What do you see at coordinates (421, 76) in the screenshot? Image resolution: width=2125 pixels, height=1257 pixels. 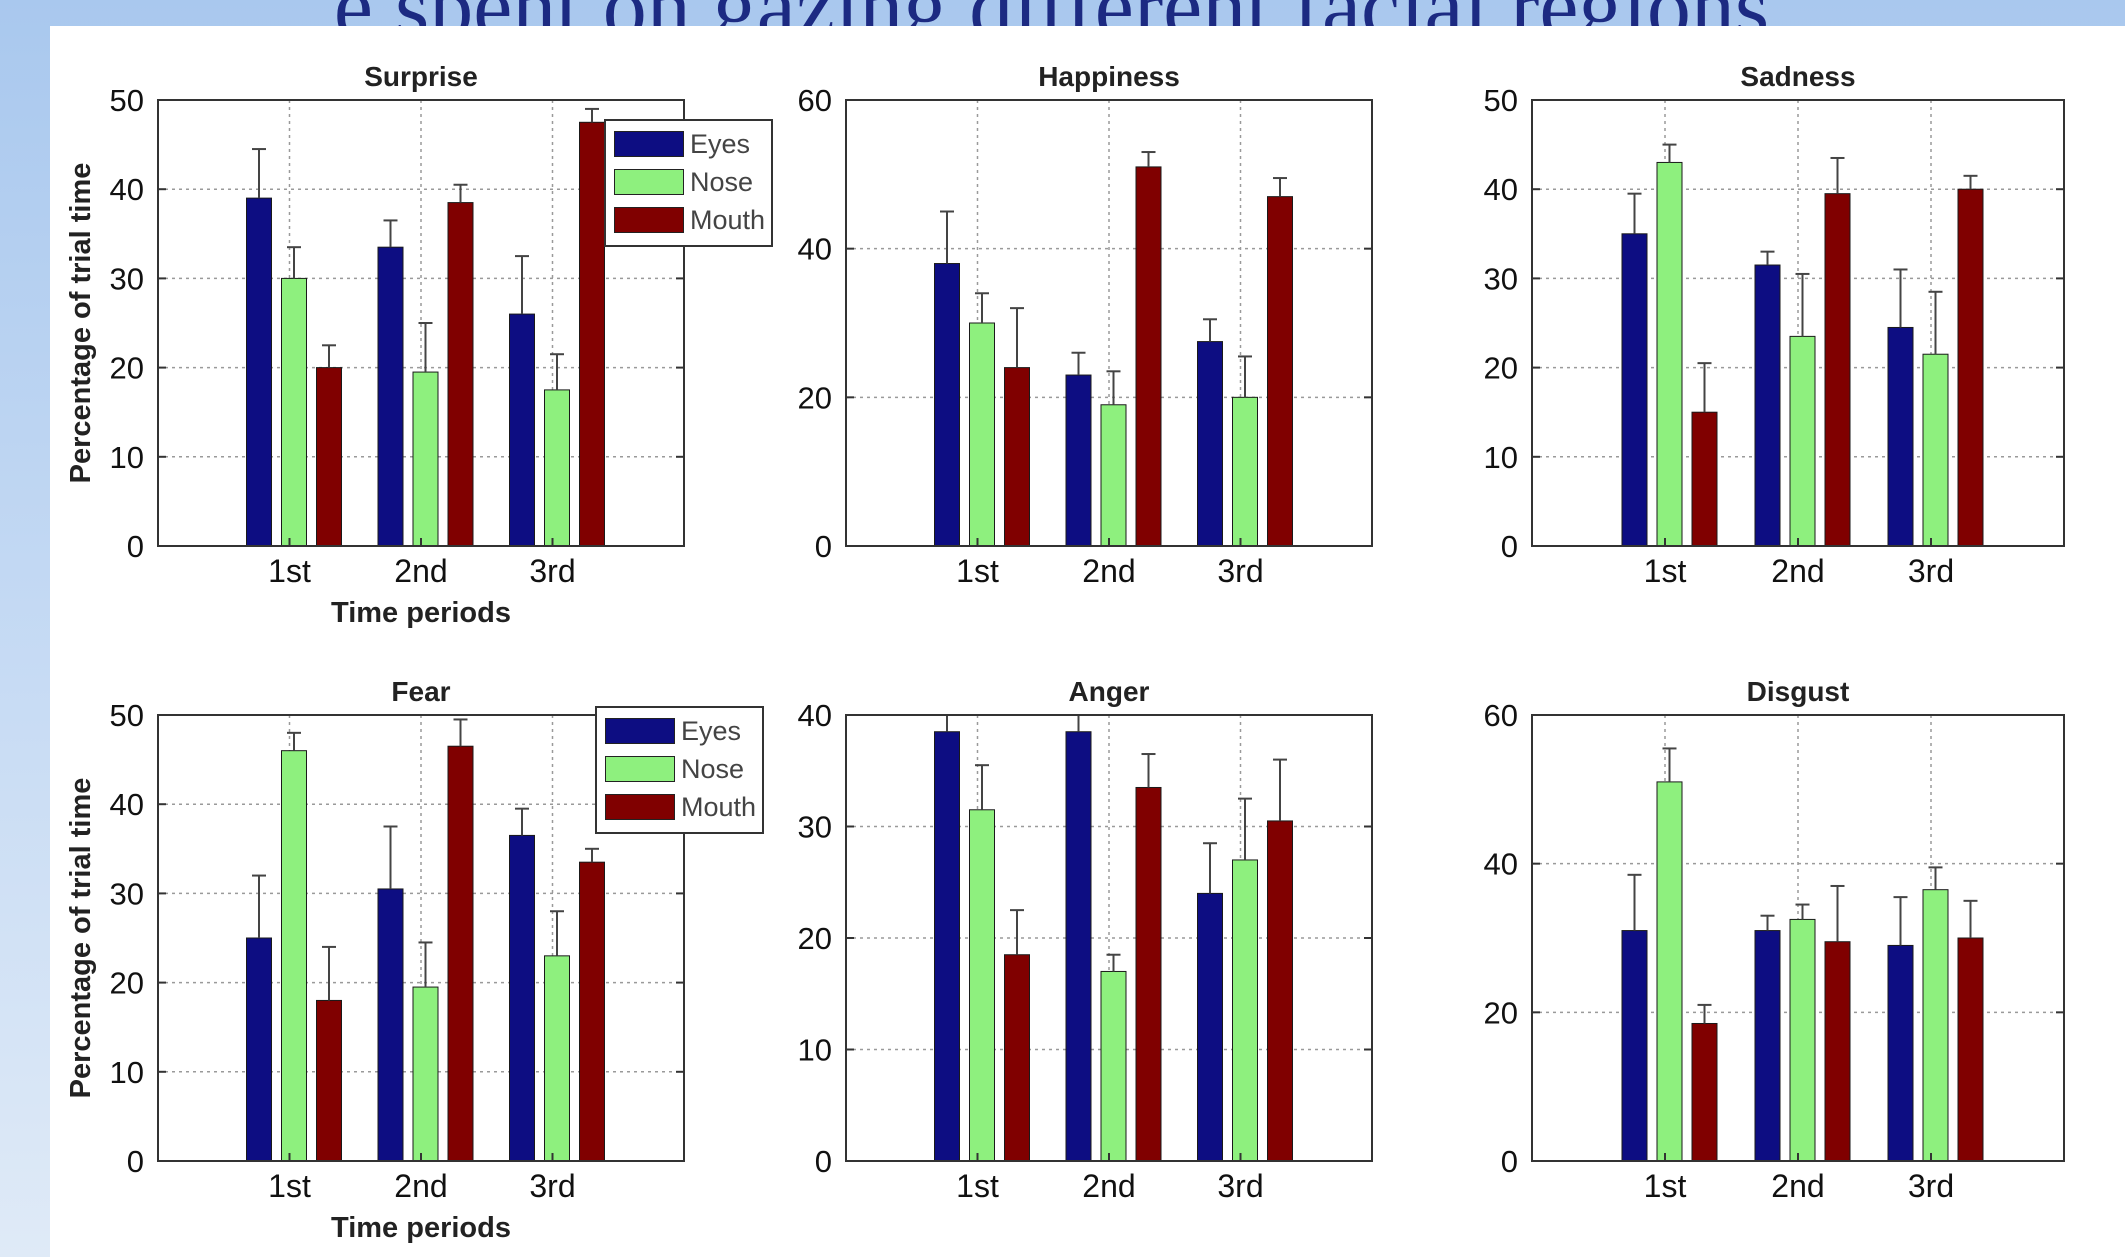 I see `chart-title: Surprise` at bounding box center [421, 76].